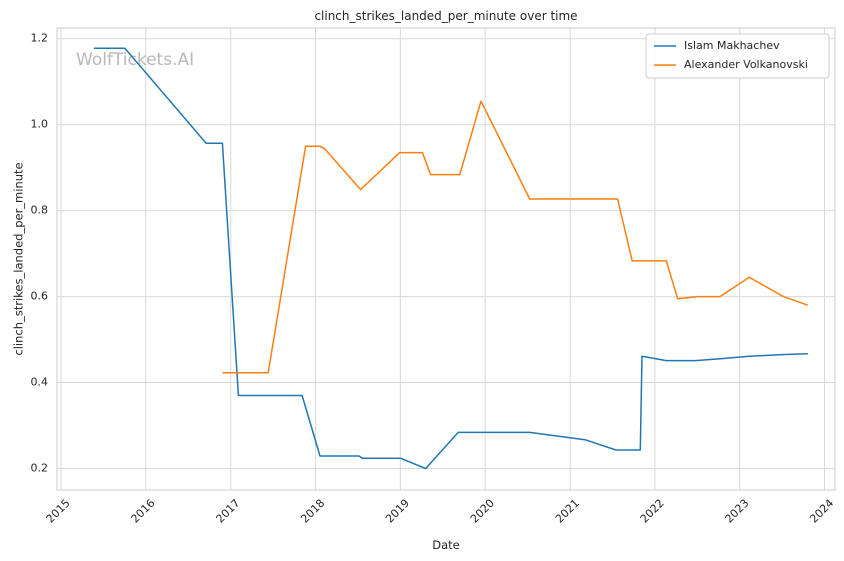  Describe the element at coordinates (482, 511) in the screenshot. I see `x-tick-label: 2020` at that location.